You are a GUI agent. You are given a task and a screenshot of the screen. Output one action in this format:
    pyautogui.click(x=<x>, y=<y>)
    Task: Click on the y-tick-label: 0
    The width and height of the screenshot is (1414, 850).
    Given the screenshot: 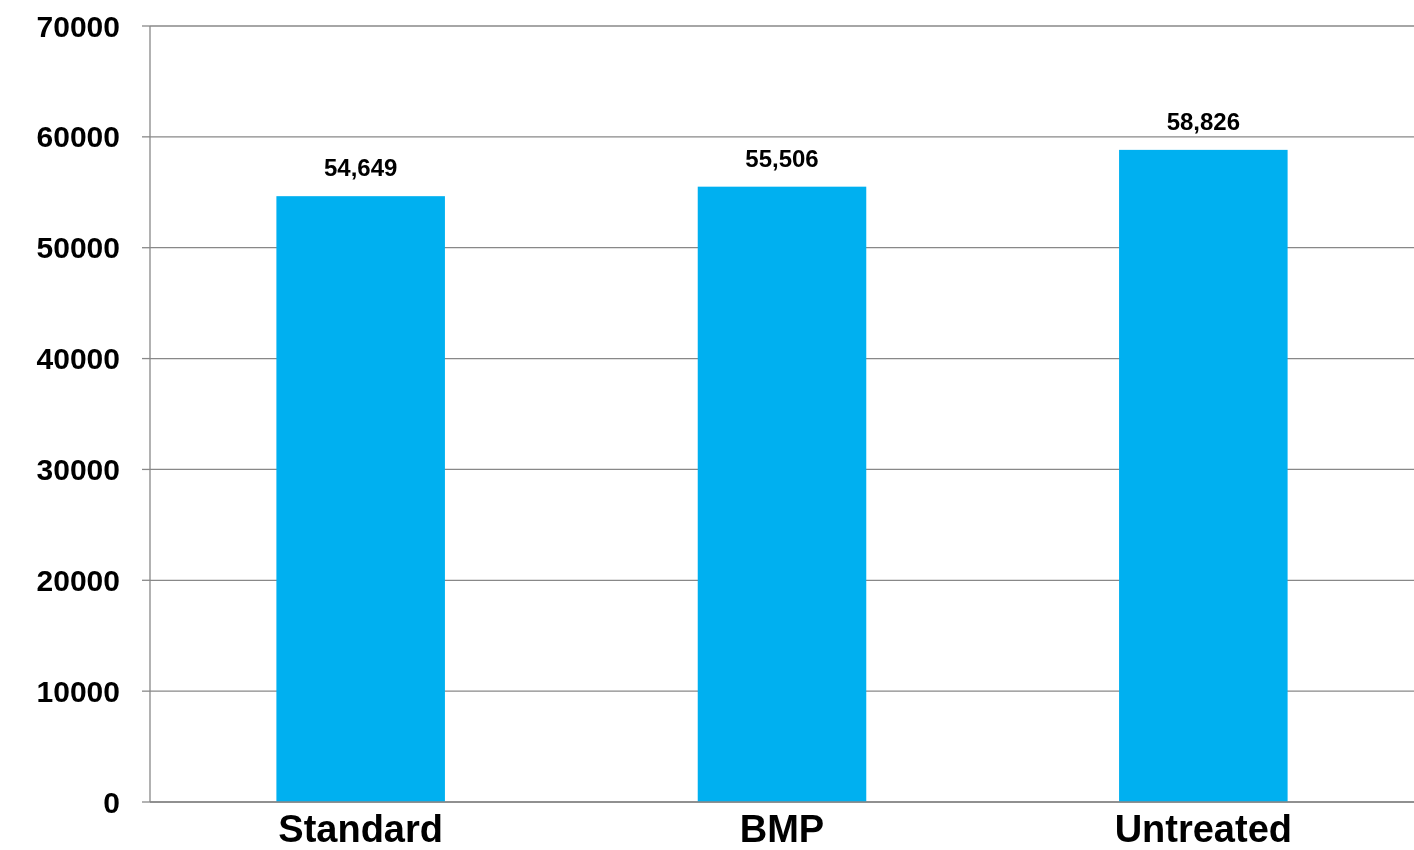 What is the action you would take?
    pyautogui.click(x=111, y=802)
    